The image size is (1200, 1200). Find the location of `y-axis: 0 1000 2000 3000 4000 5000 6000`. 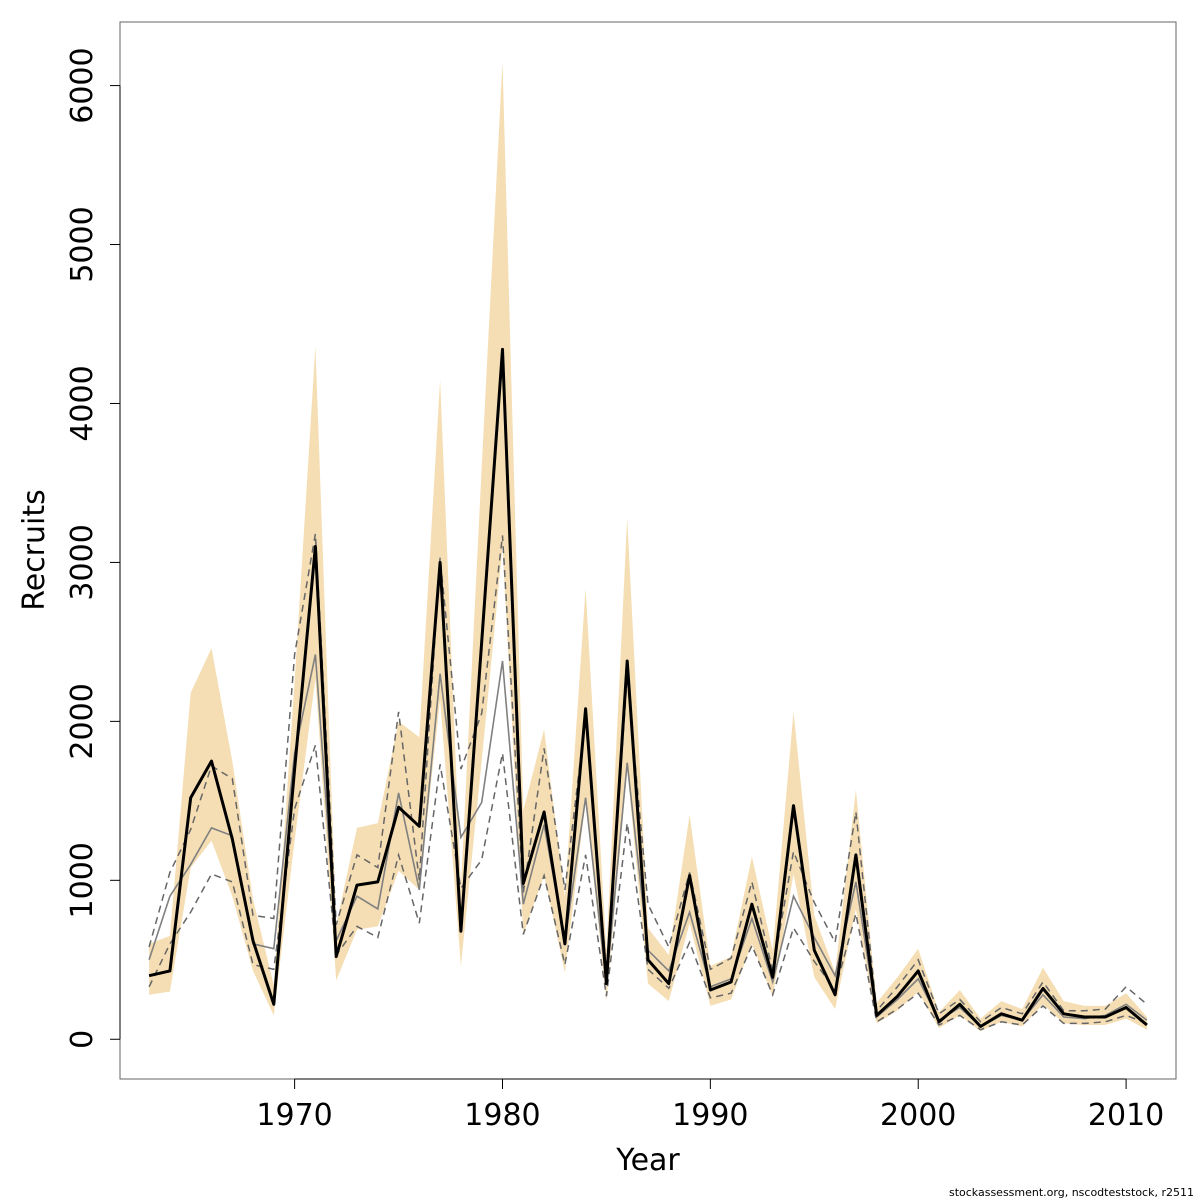

y-axis: 0 1000 2000 3000 4000 5000 6000 is located at coordinates (93, 548).